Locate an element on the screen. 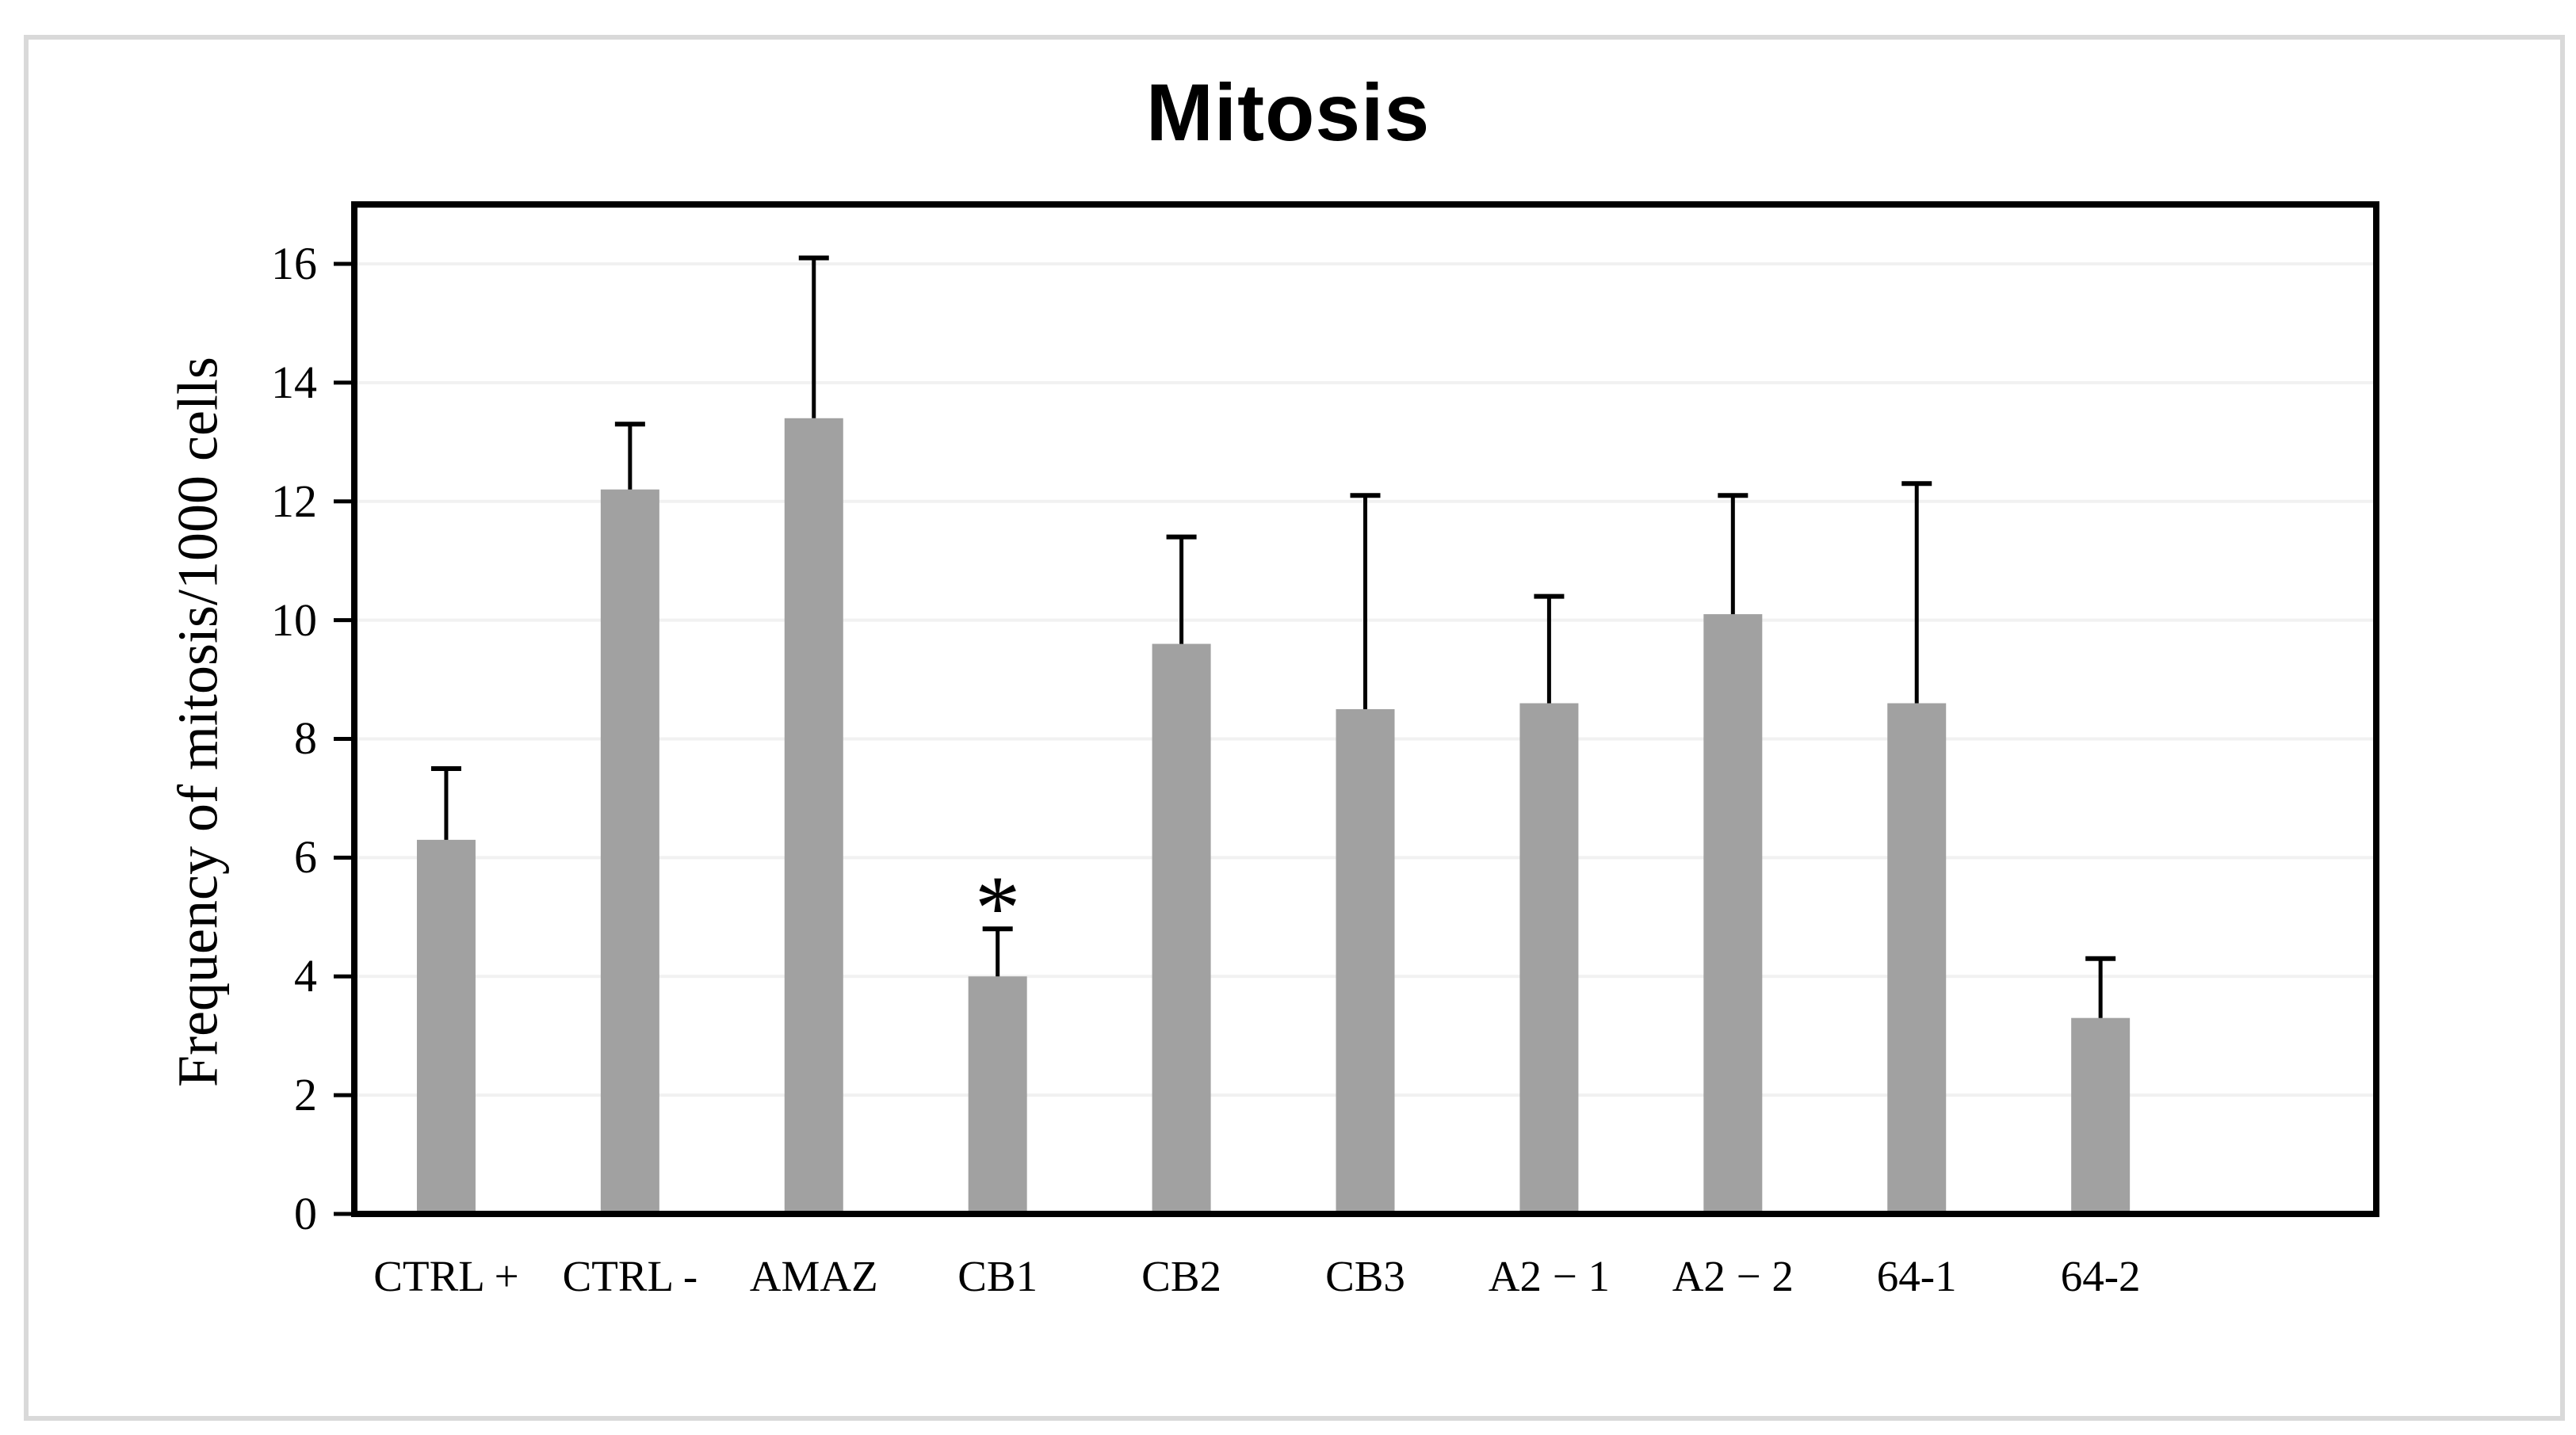 Image resolution: width=2576 pixels, height=1435 pixels. x-category-label: A2 − 2 is located at coordinates (1733, 1276).